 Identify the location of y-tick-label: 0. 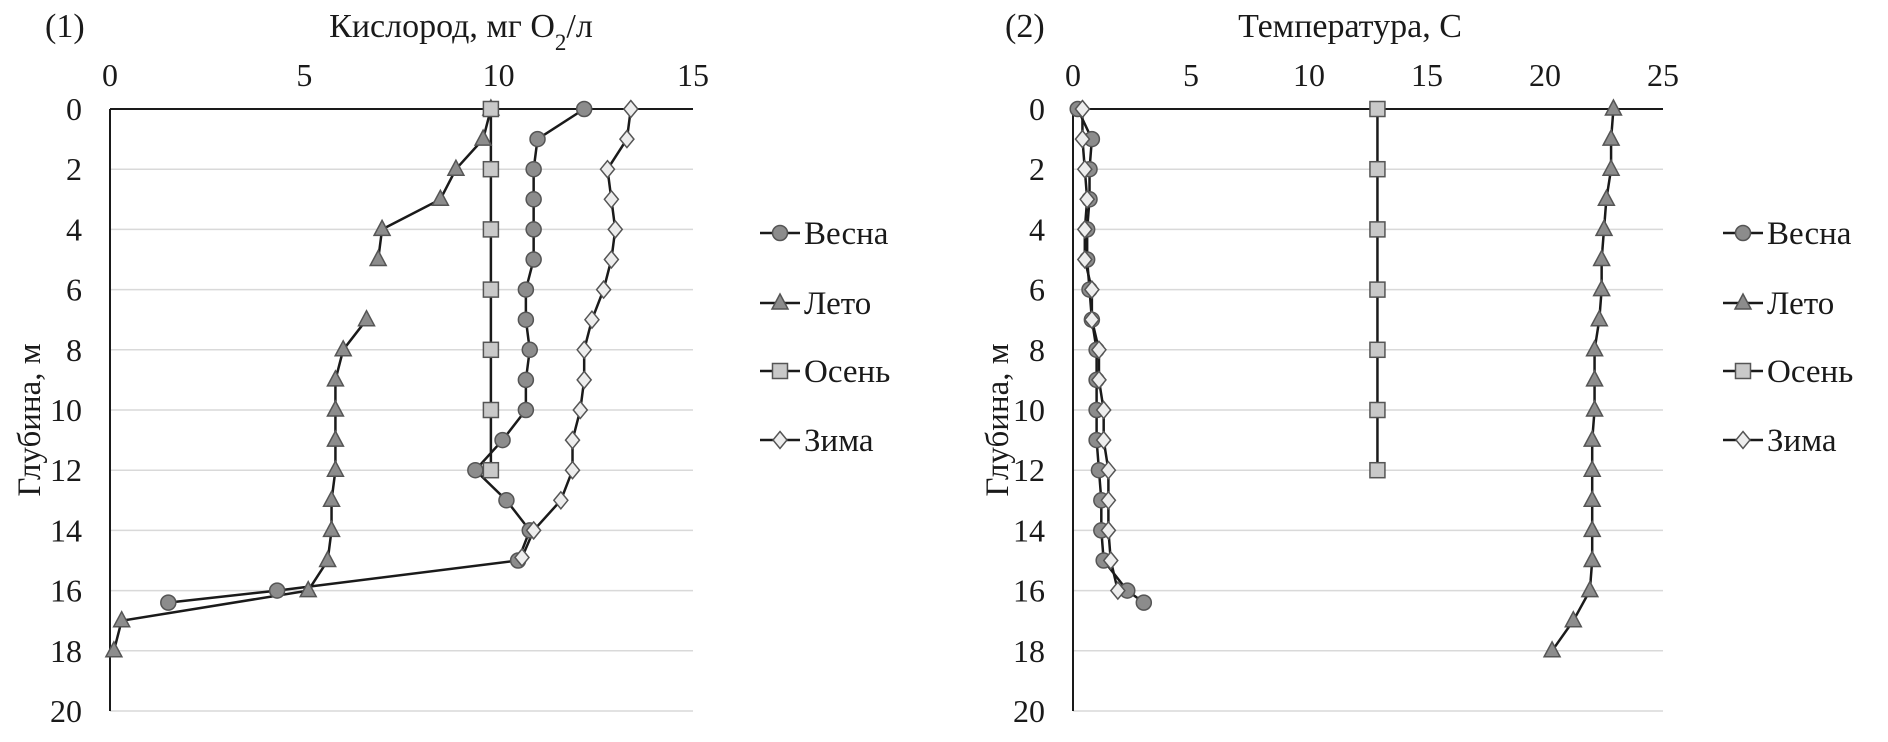
(74, 109).